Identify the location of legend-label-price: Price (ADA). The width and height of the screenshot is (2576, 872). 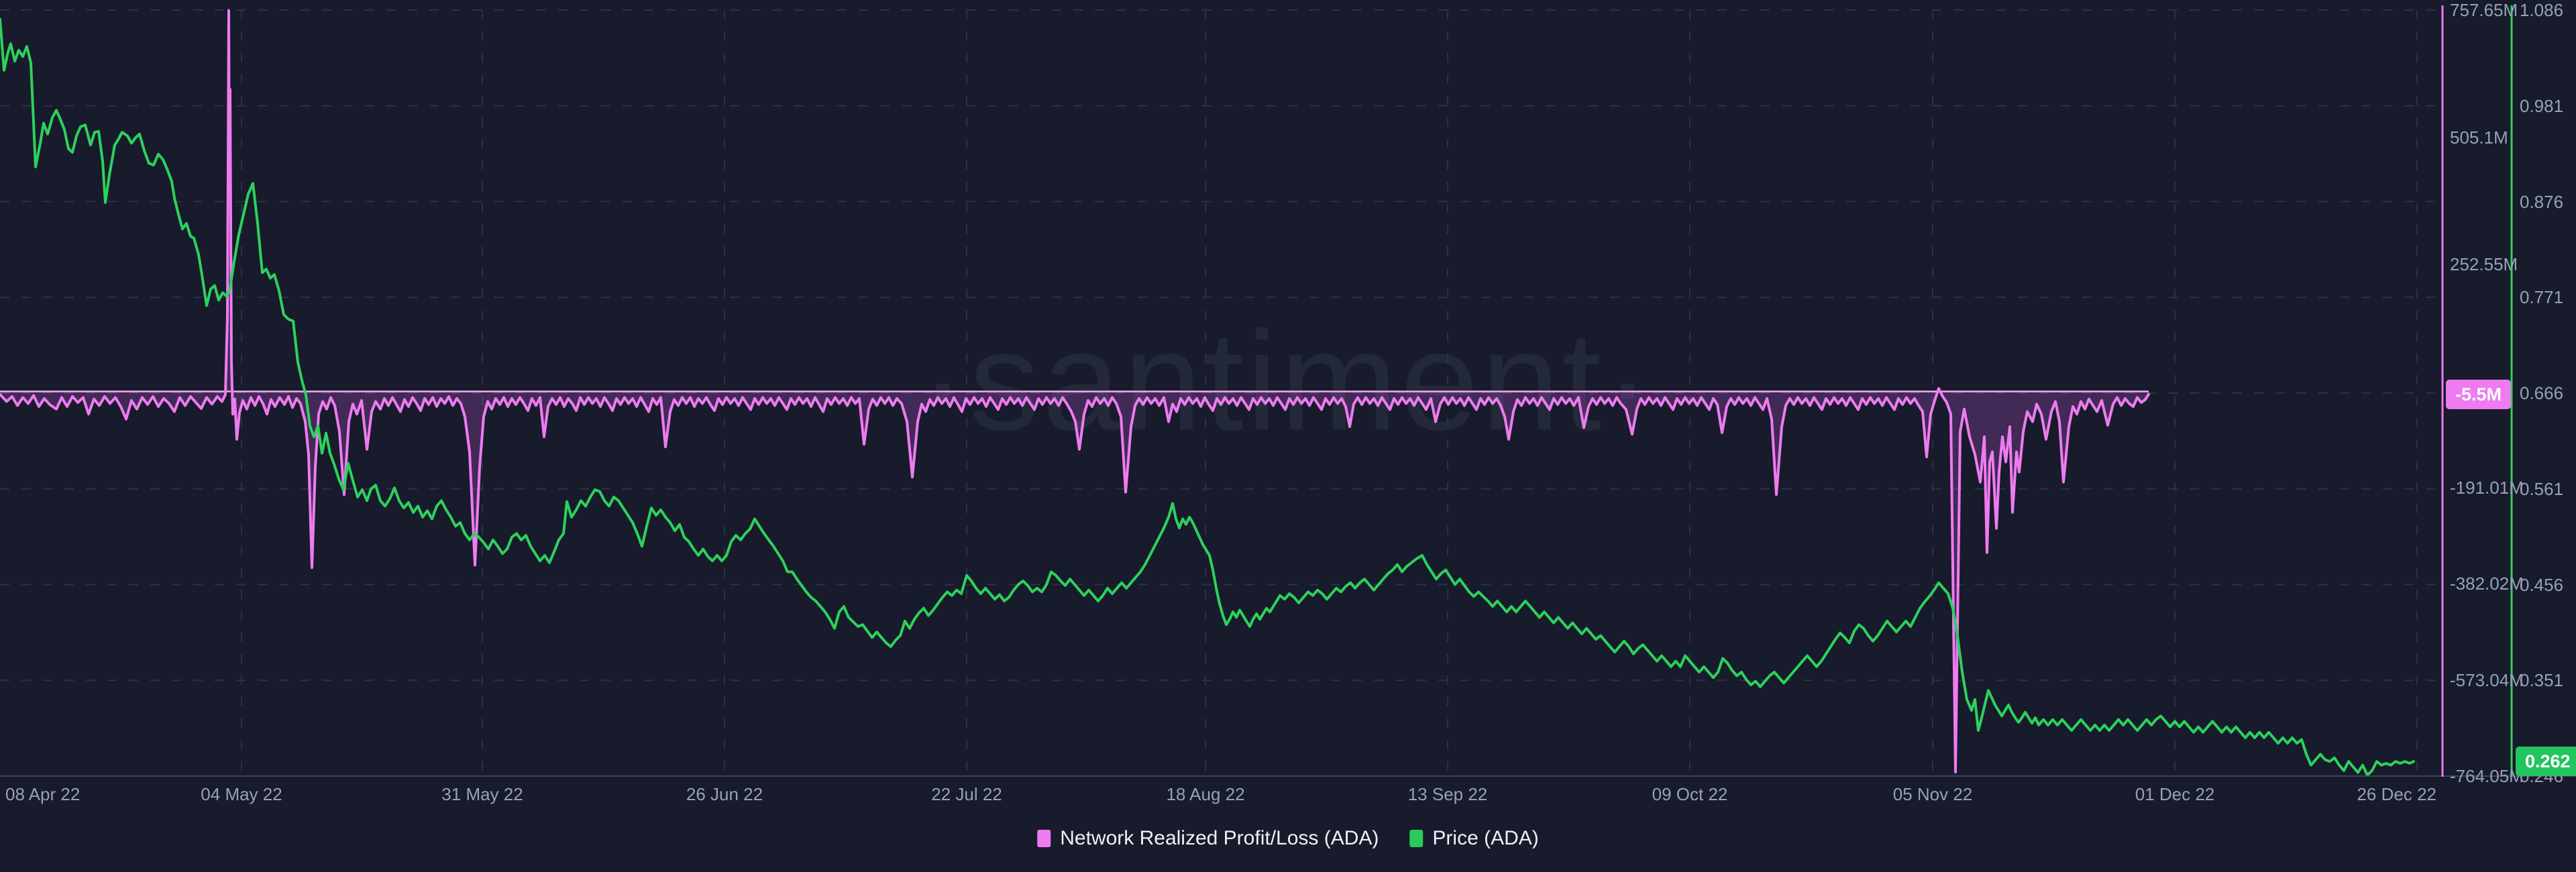
(1485, 838).